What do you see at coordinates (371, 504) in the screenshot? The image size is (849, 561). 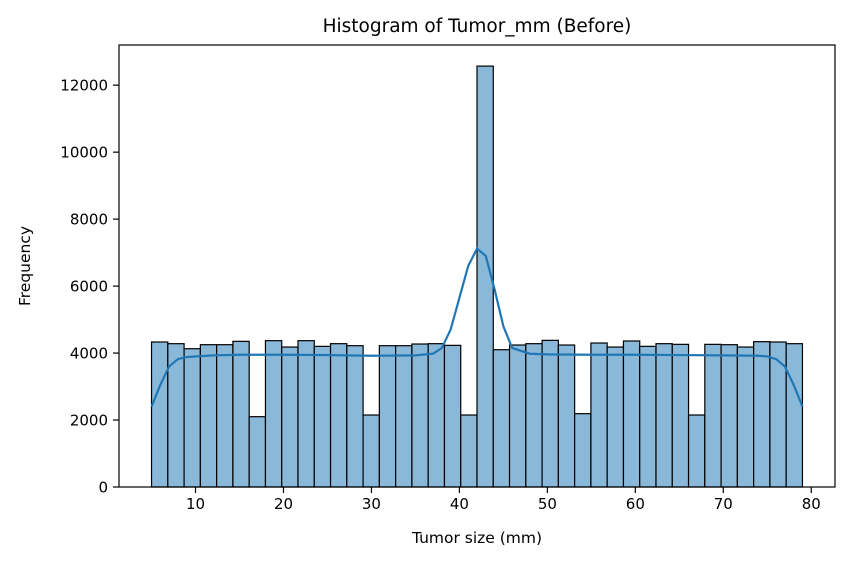 I see `x-tick-label: 30` at bounding box center [371, 504].